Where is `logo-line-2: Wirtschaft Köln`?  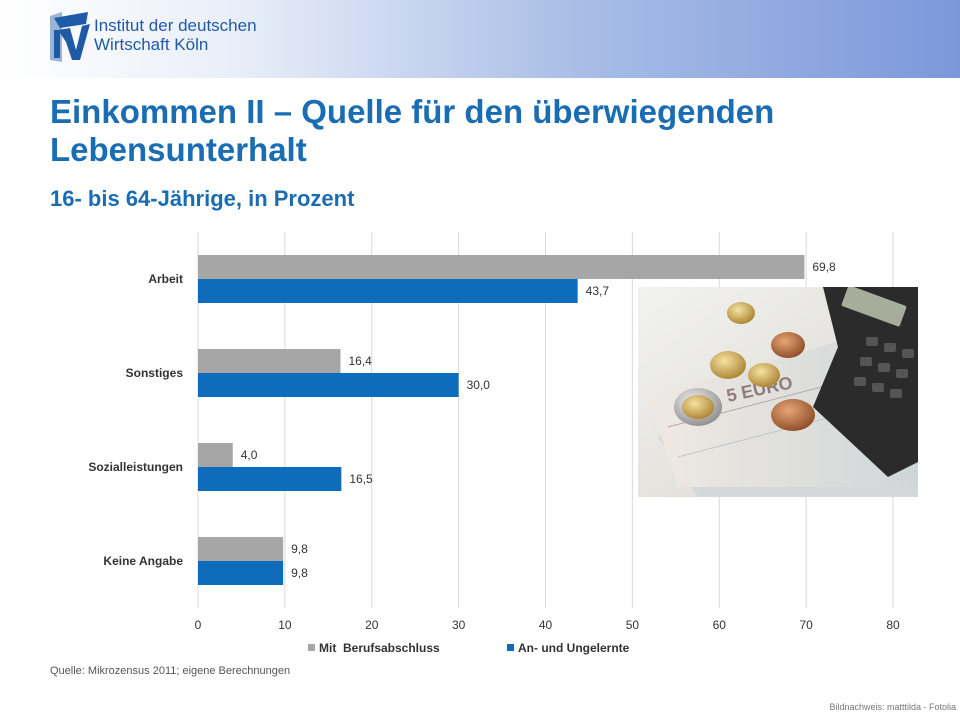 logo-line-2: Wirtschaft Köln is located at coordinates (151, 44).